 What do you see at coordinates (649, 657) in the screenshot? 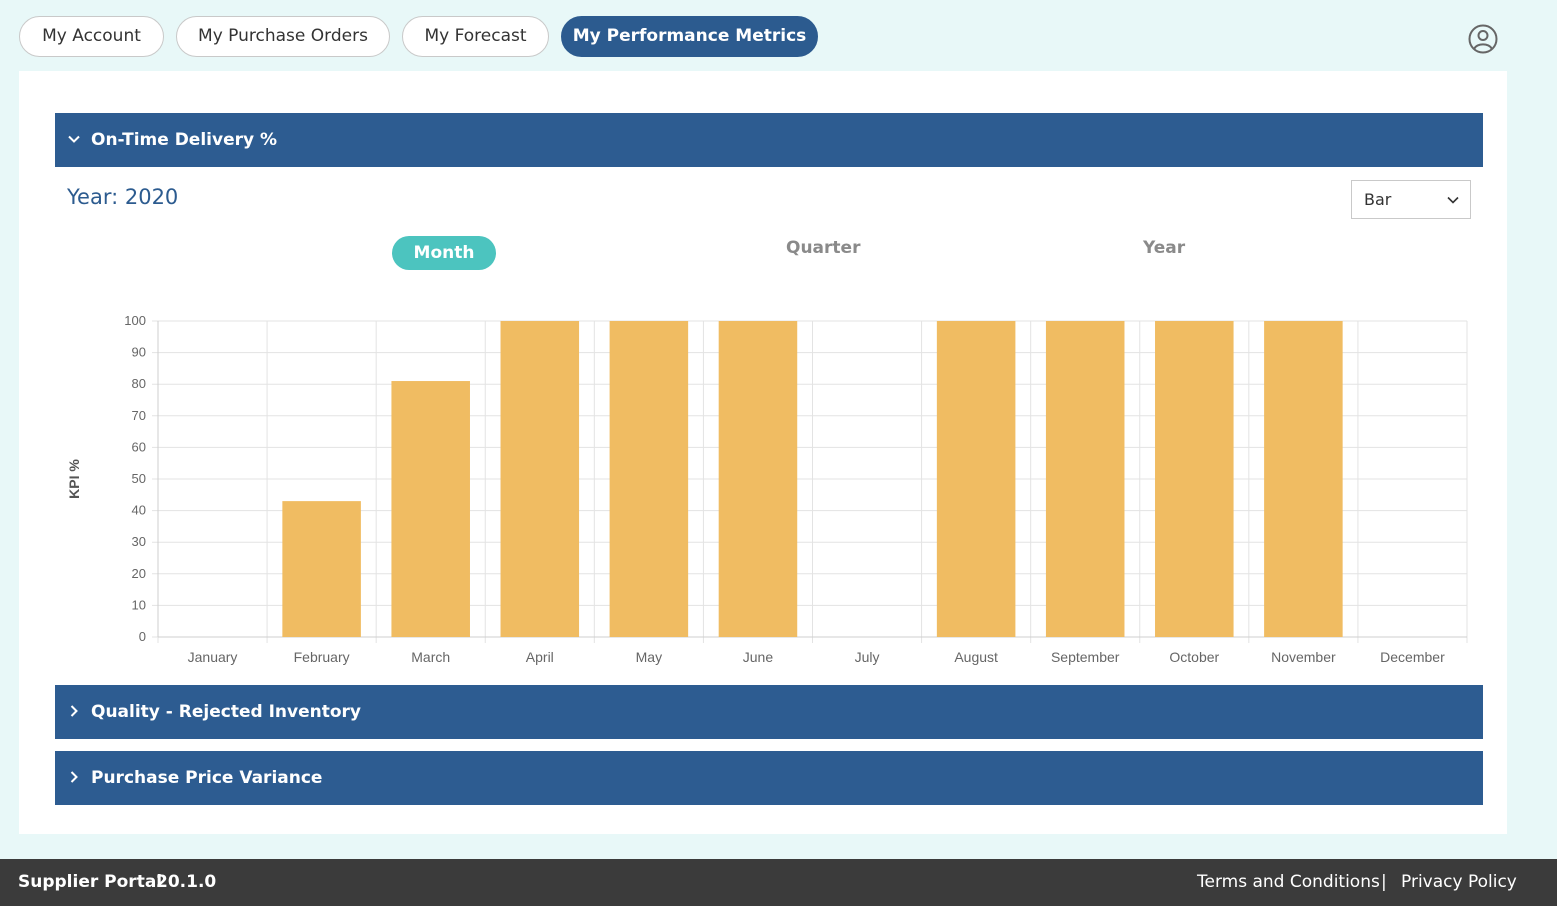
I see `x-tick-label: May` at bounding box center [649, 657].